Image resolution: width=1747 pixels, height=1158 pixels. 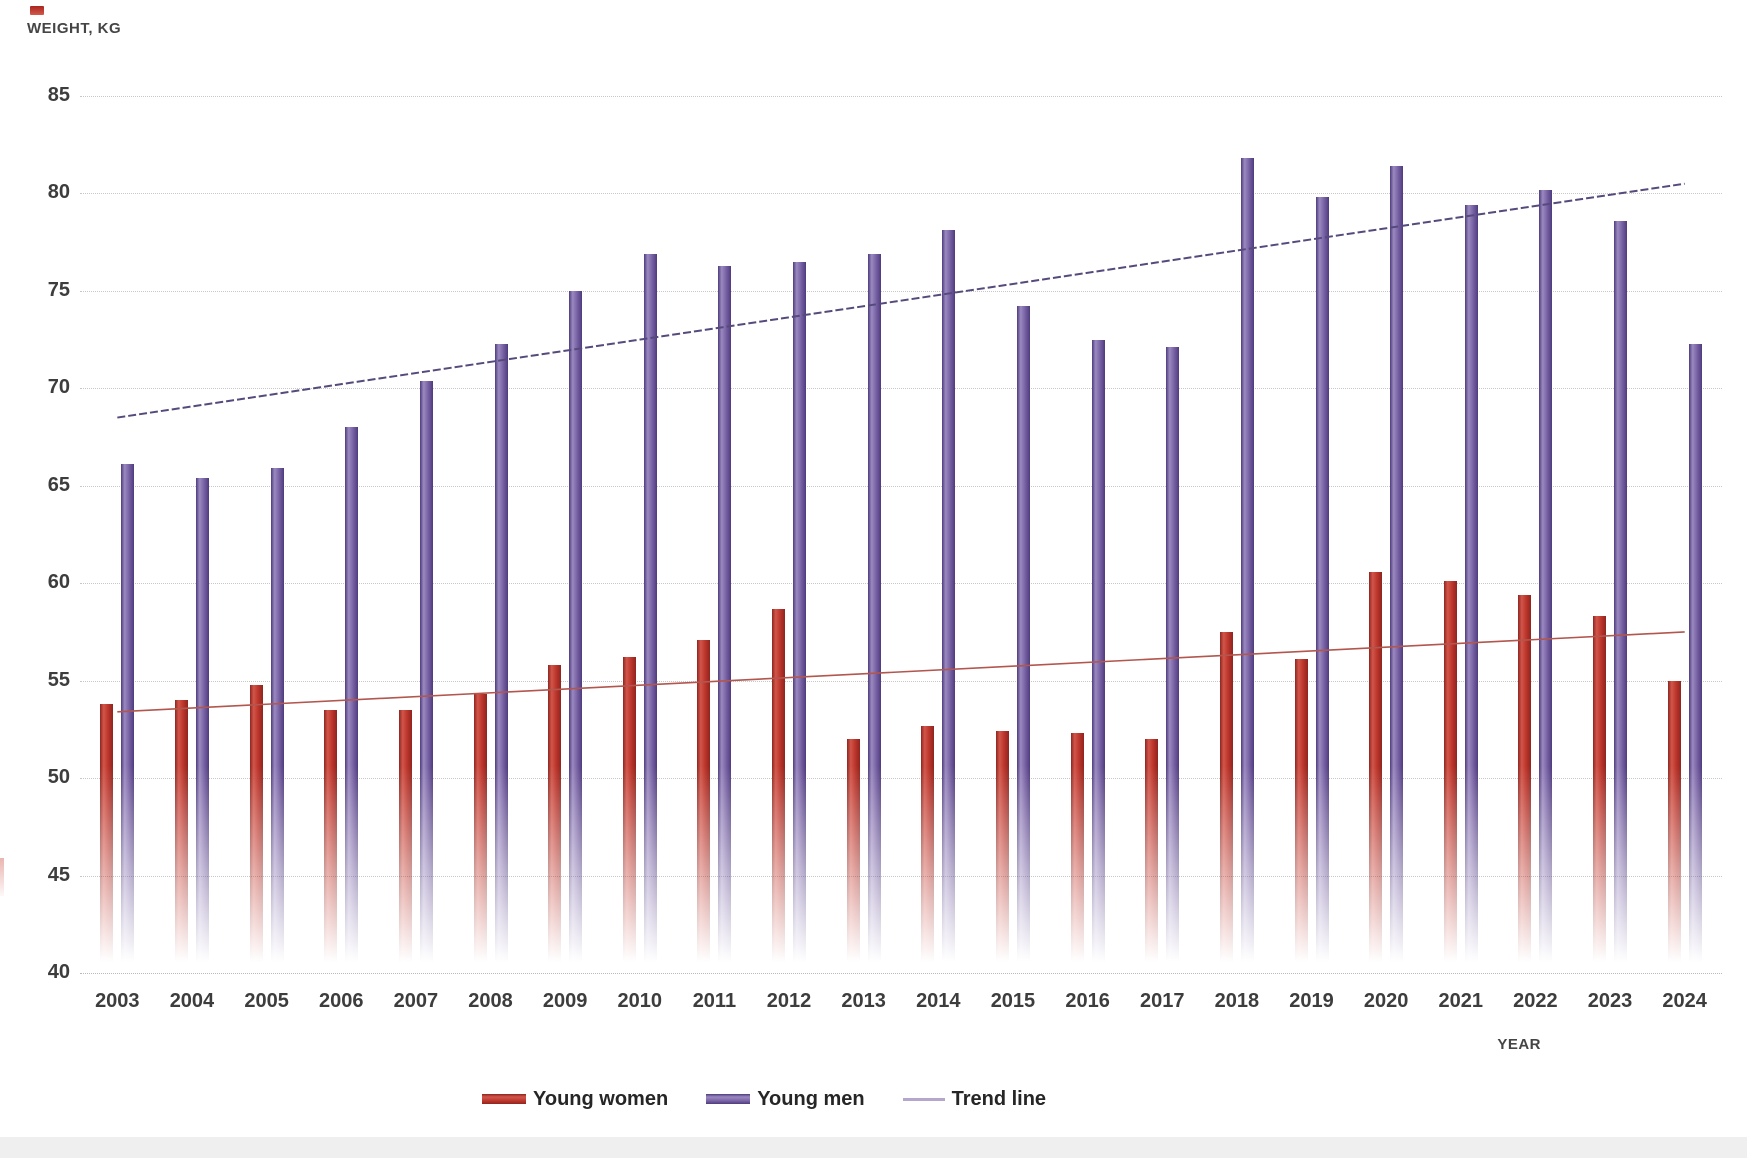 I want to click on legend-item-young-women: Young women, so click(x=575, y=1099).